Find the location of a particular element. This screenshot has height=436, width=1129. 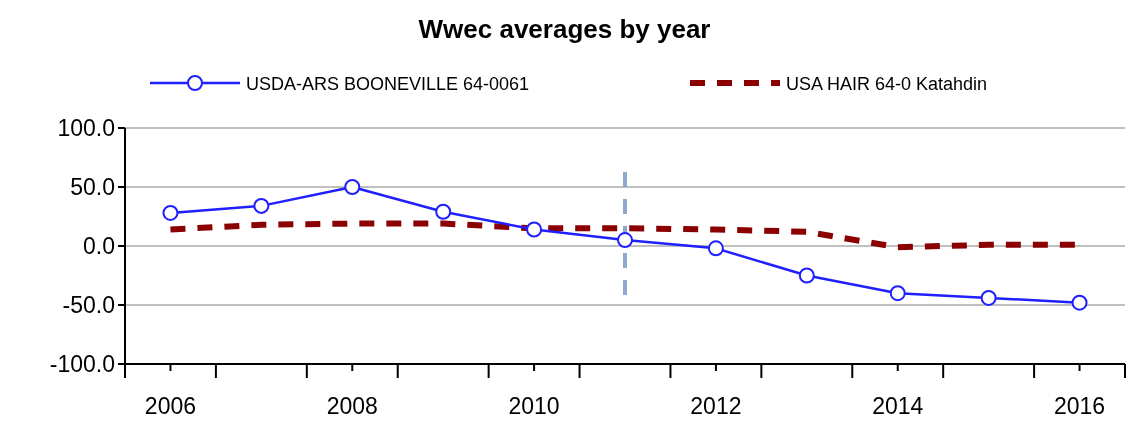

legend-label: USDA-ARS BOONEVILLE 64-0061 is located at coordinates (388, 84).